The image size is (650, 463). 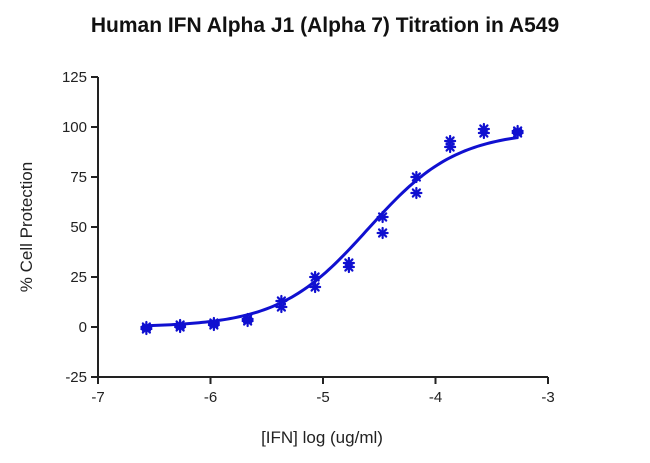 I want to click on x-tick-label: -6, so click(x=210, y=397).